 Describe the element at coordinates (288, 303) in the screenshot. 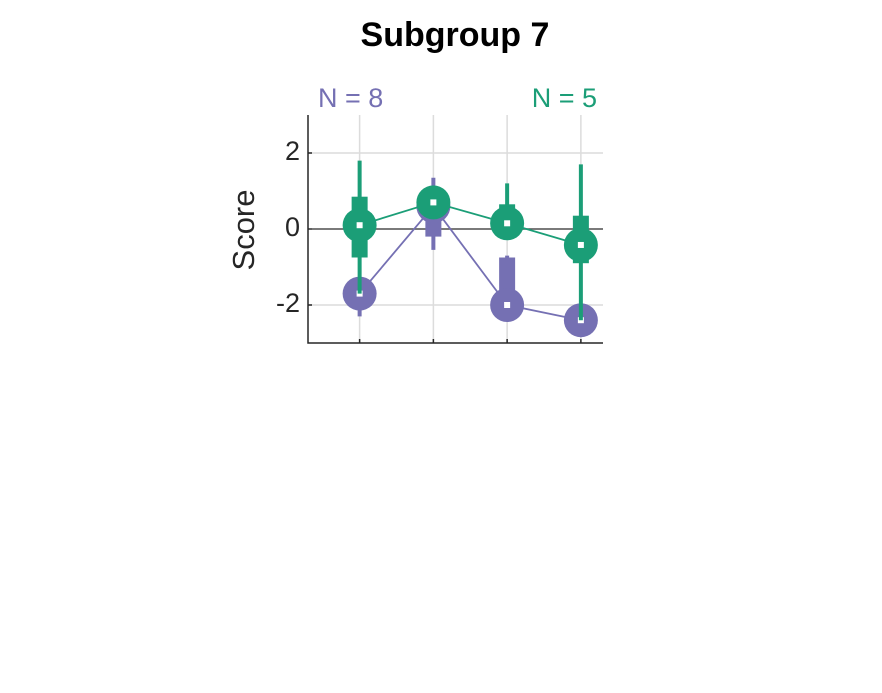

I see `y-tick-label: -2` at that location.